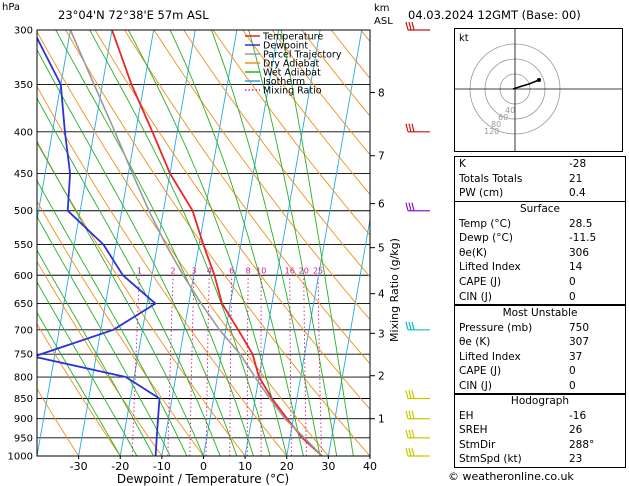  Describe the element at coordinates (576, 459) in the screenshot. I see `hodograph-param-value: 23` at that location.